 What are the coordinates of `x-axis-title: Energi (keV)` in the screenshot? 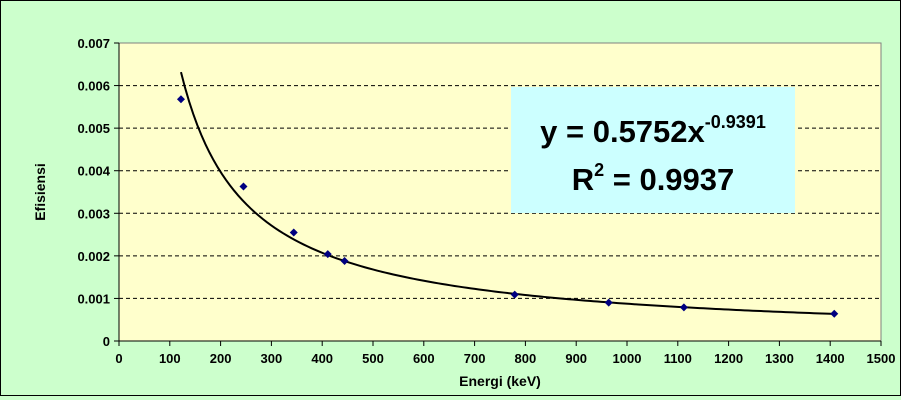 It's located at (500, 381).